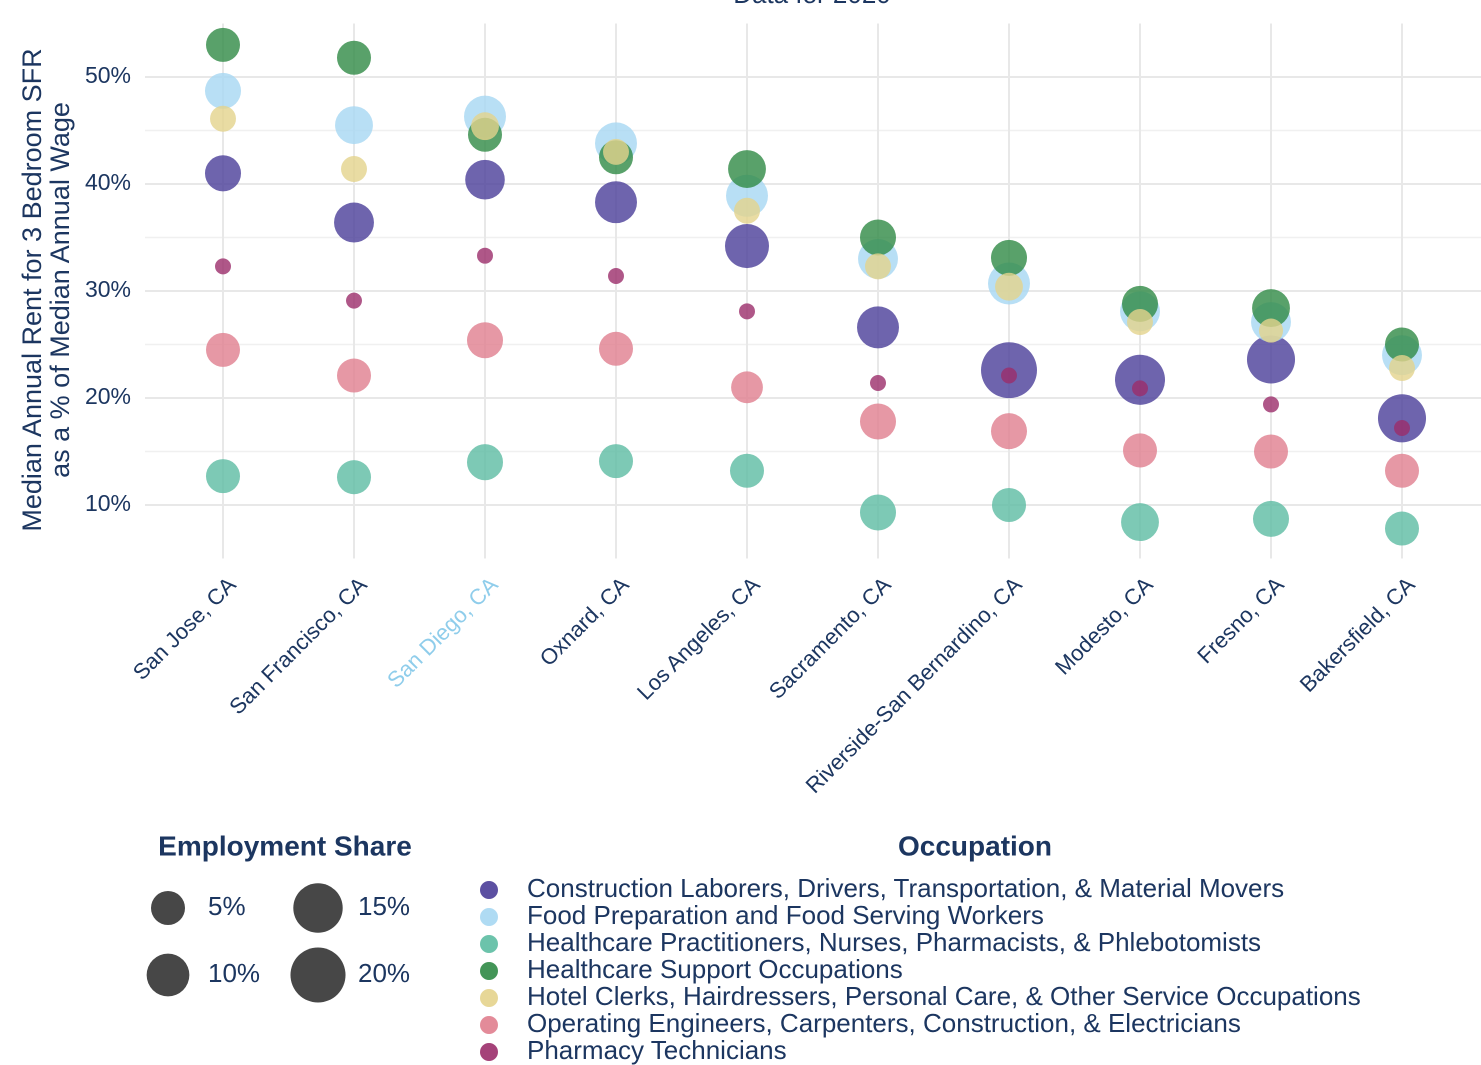 This screenshot has height=1065, width=1481. I want to click on y-tick-label: 10%, so click(108, 503).